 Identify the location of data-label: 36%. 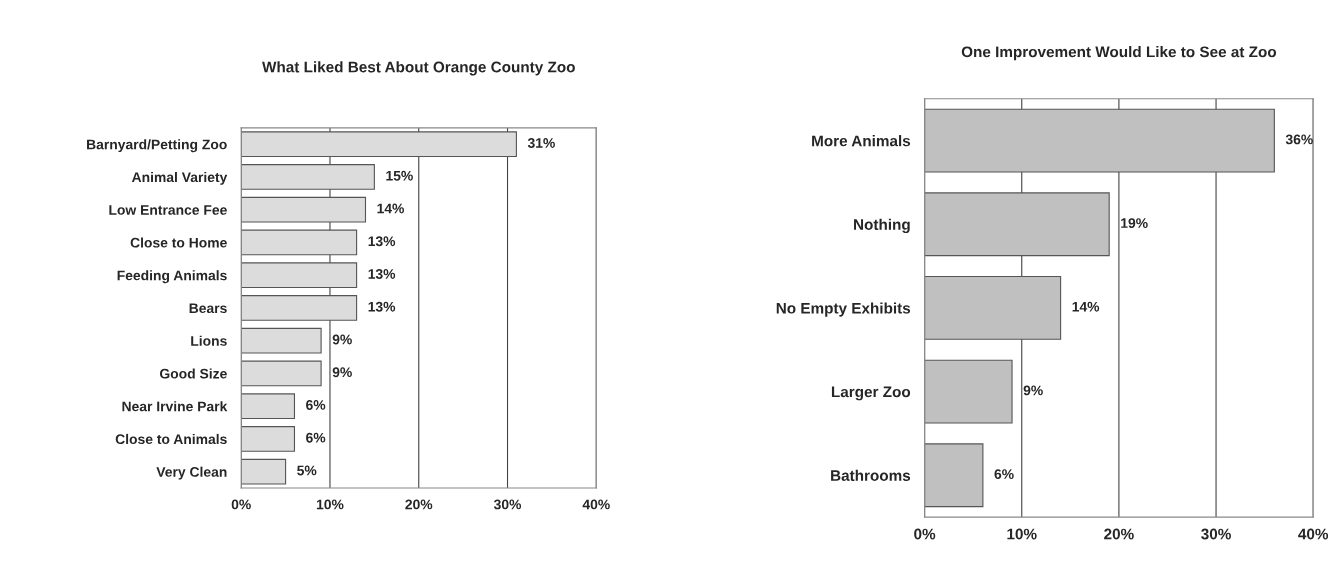
(1299, 139).